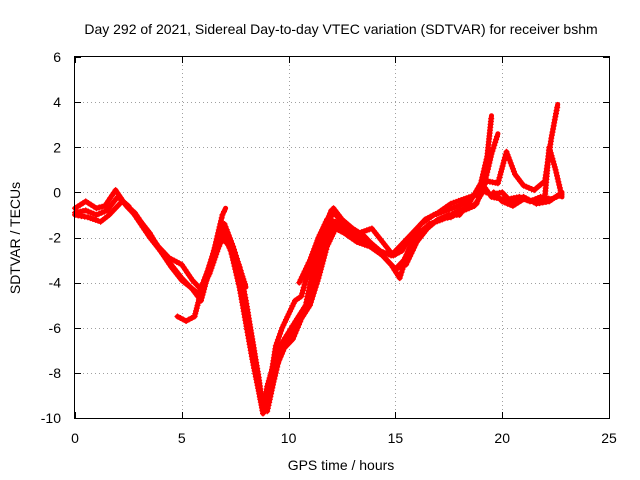  Describe the element at coordinates (289, 438) in the screenshot. I see `x-tick-label: 10` at that location.